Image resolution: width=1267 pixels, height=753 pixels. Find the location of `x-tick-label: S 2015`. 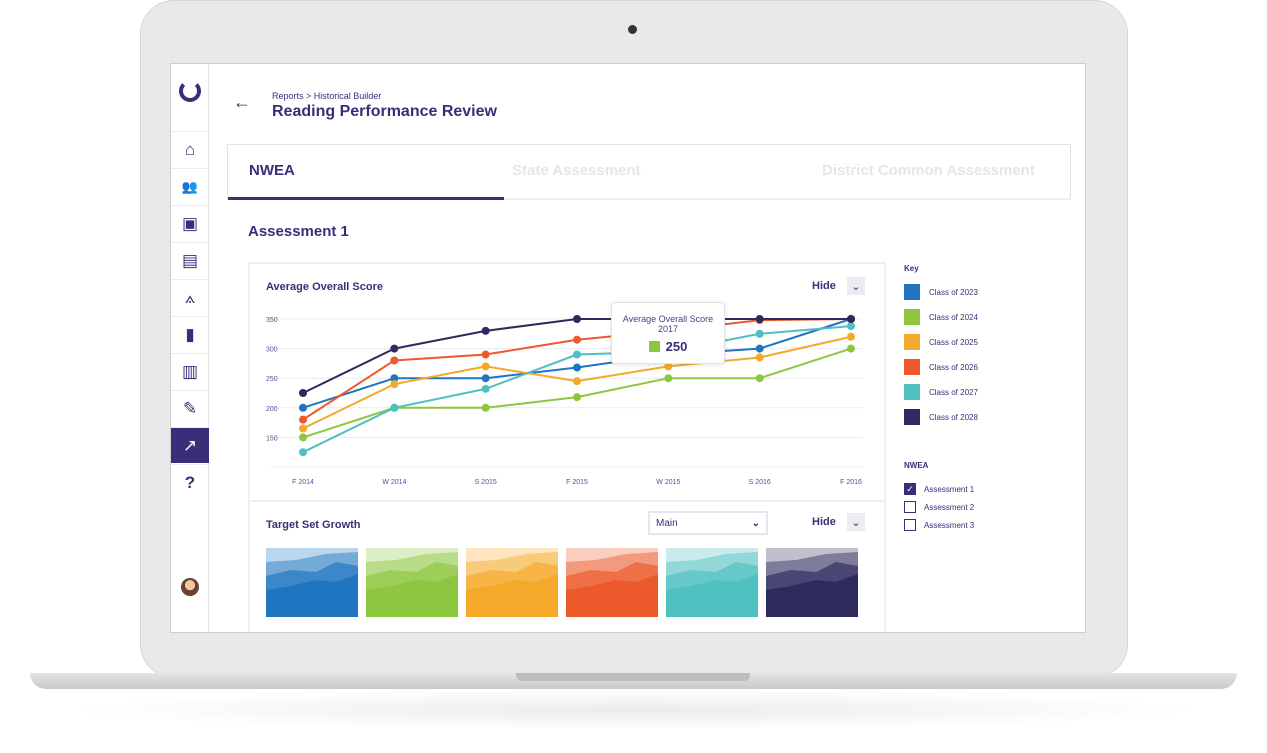

x-tick-label: S 2015 is located at coordinates (486, 482).